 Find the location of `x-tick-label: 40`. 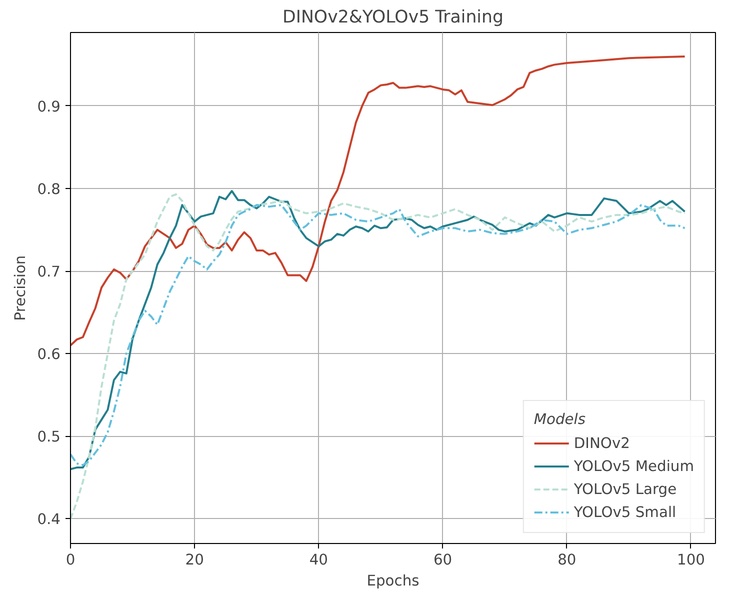

x-tick-label: 40 is located at coordinates (318, 560).